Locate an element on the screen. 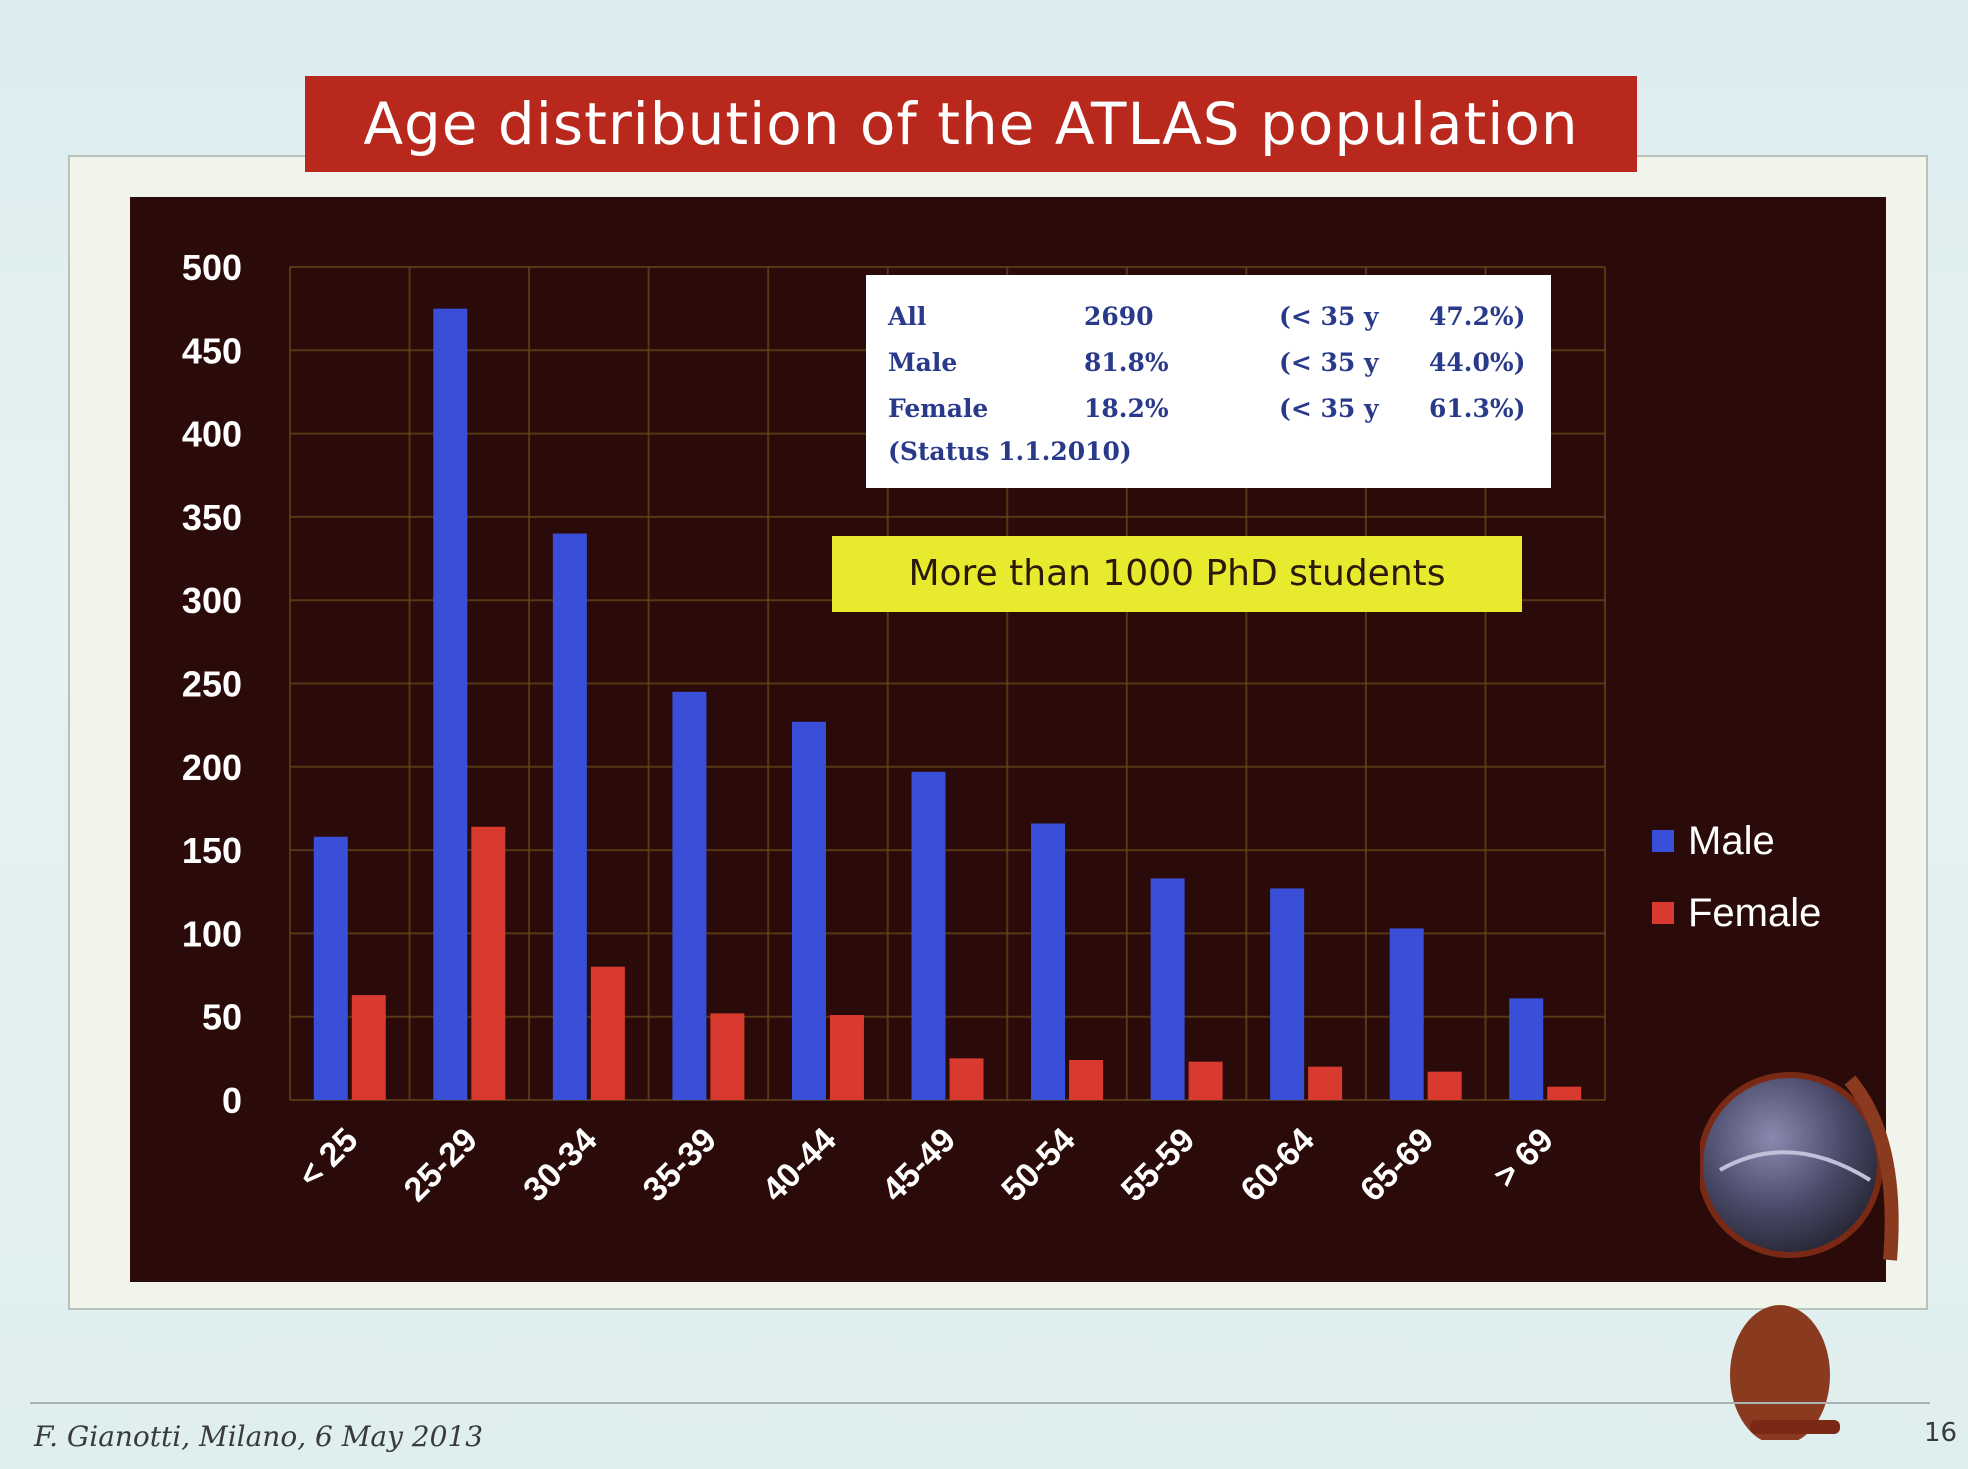 This screenshot has height=1469, width=1968. legend-item-male: Male is located at coordinates (1736, 841).